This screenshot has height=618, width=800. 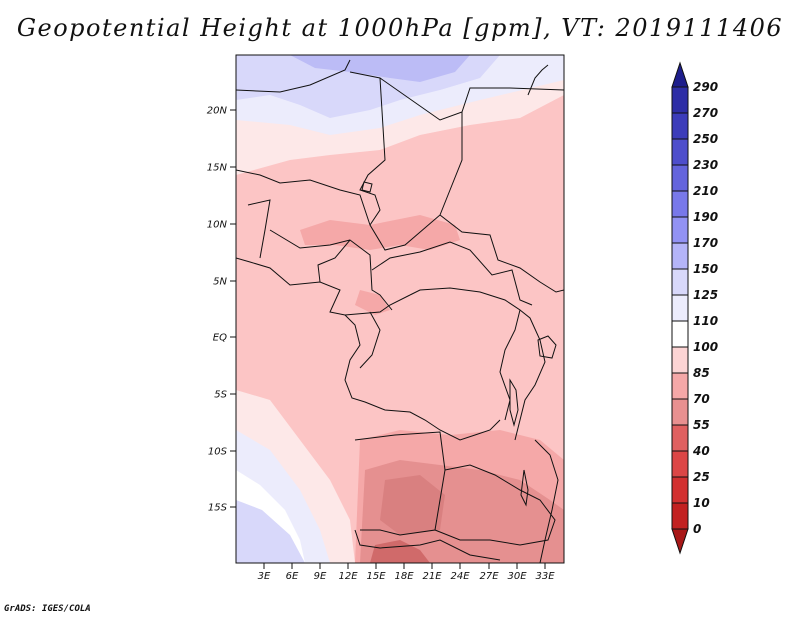 What do you see at coordinates (524, 488) in the screenshot?
I see `lake-malawi-outline` at bounding box center [524, 488].